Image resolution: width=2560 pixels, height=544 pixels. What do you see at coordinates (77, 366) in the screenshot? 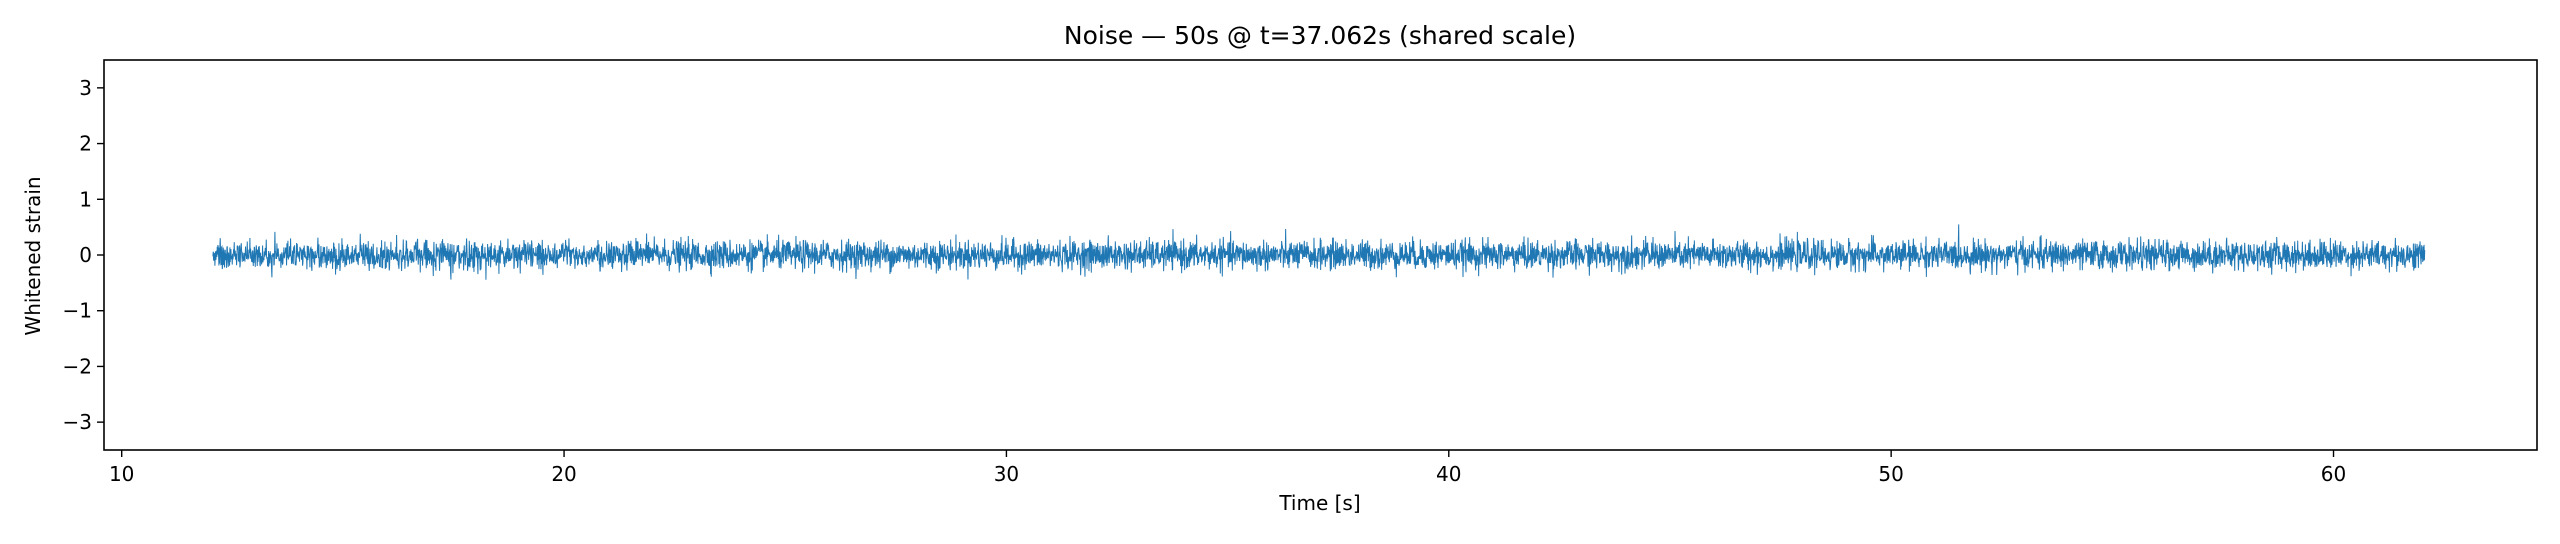
I see `y-tick-label: −2` at bounding box center [77, 366].